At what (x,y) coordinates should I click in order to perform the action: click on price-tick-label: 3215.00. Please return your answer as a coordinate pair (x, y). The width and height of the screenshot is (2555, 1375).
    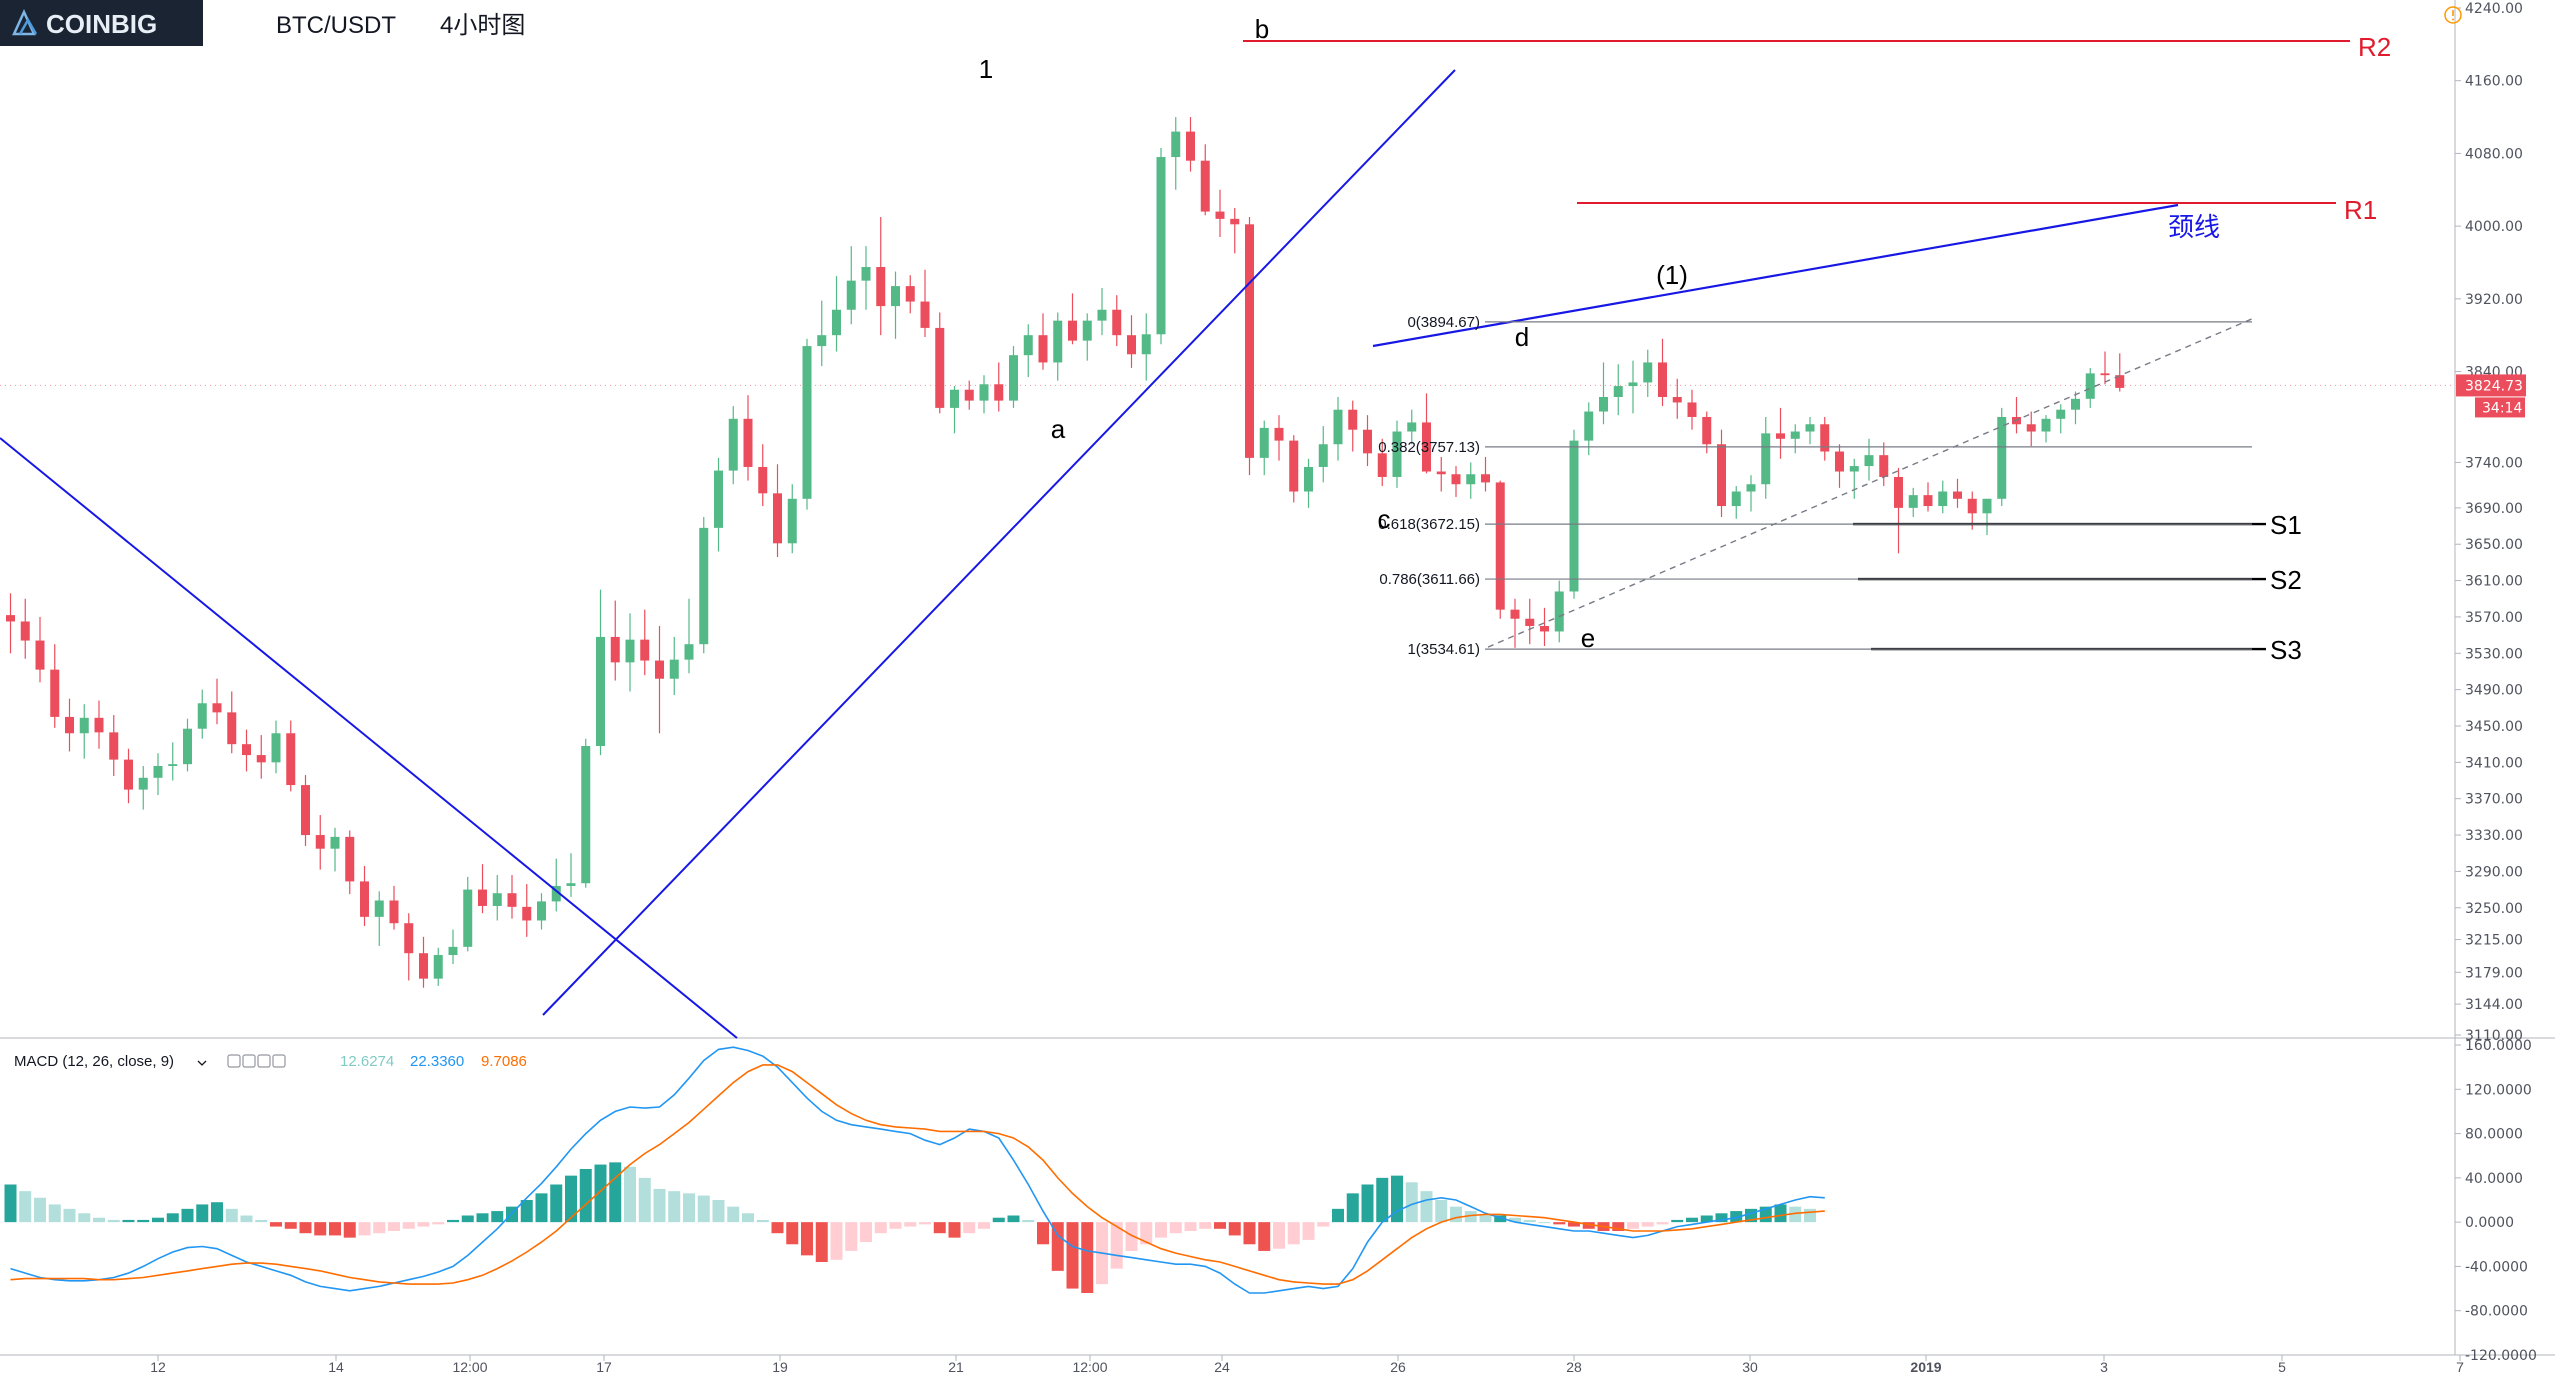
    Looking at the image, I should click on (2494, 941).